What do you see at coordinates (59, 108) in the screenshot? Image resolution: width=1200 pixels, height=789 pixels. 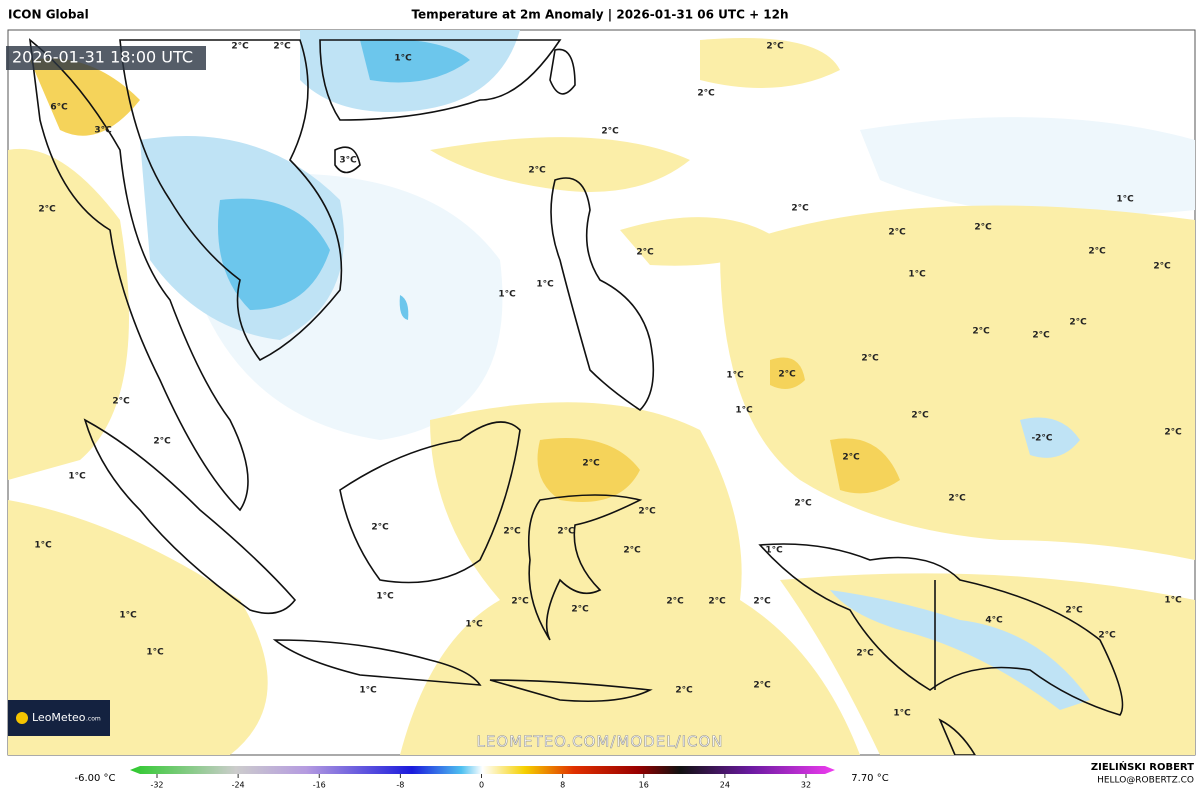 I see `anomaly-label: 6°C` at bounding box center [59, 108].